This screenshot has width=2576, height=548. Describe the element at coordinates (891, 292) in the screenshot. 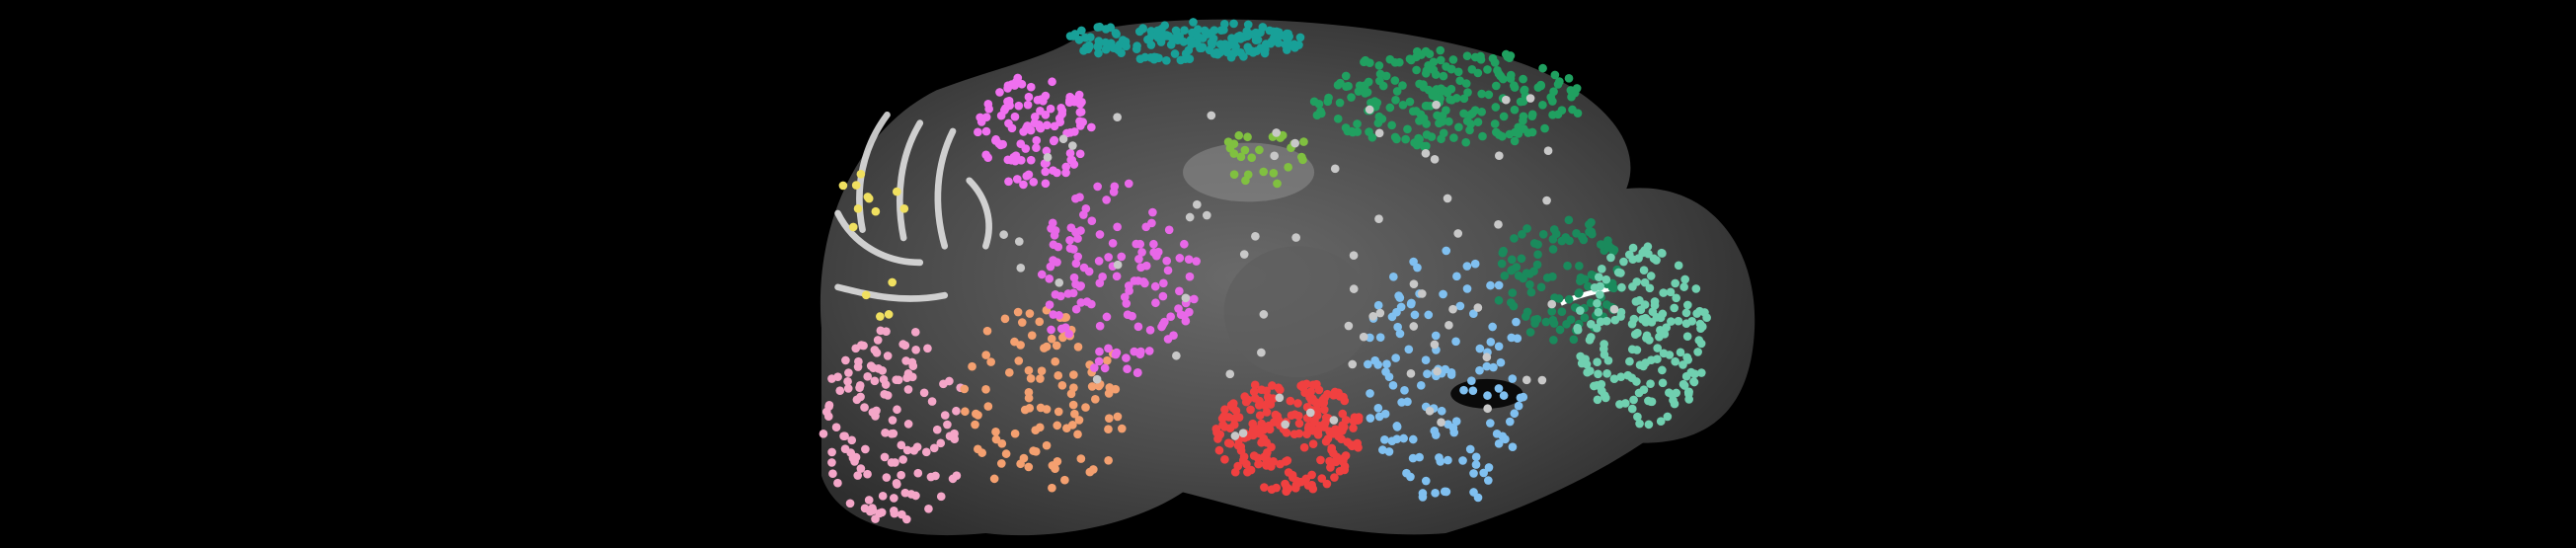

I see `folium` at that location.